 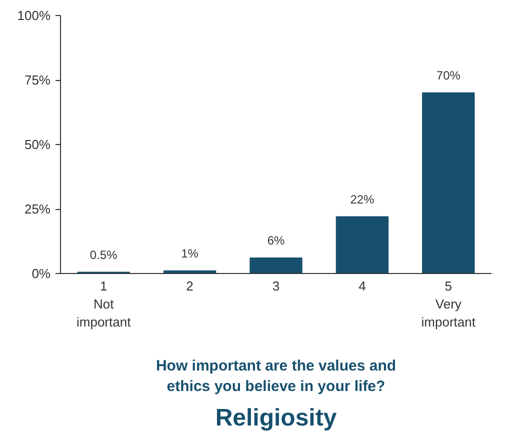 I want to click on y-tick-label: 50%, so click(x=37, y=144).